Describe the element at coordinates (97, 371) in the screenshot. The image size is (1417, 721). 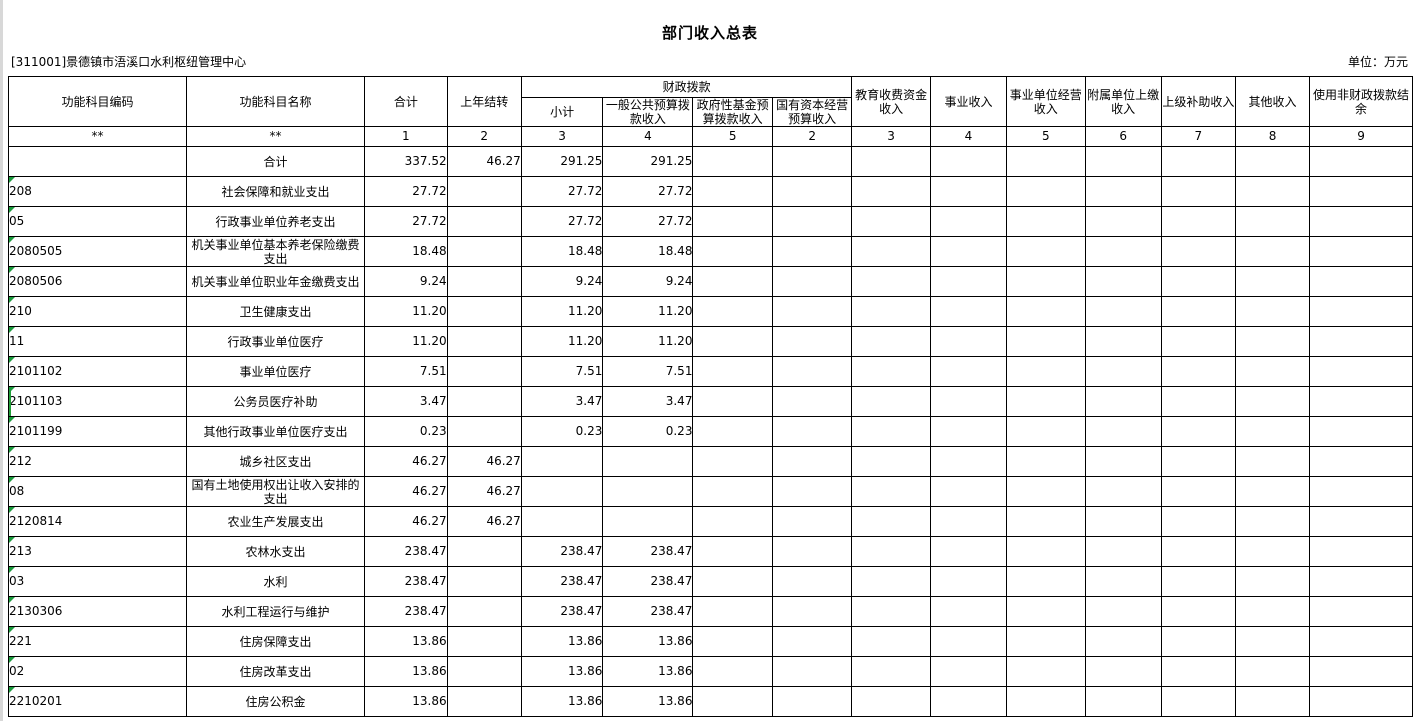
I see `cell-code: 2101102` at that location.